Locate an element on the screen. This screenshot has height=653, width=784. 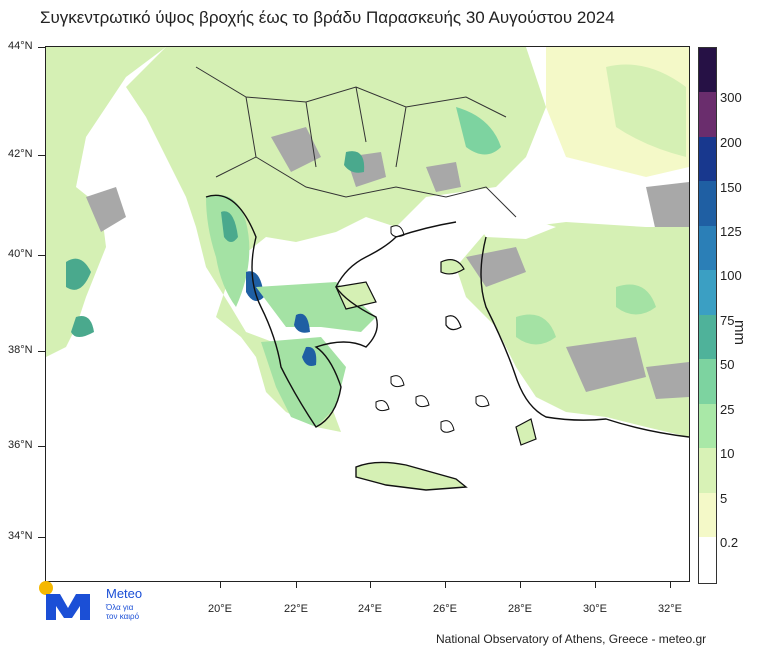
turkey-north-dry is located at coordinates (667, 207).